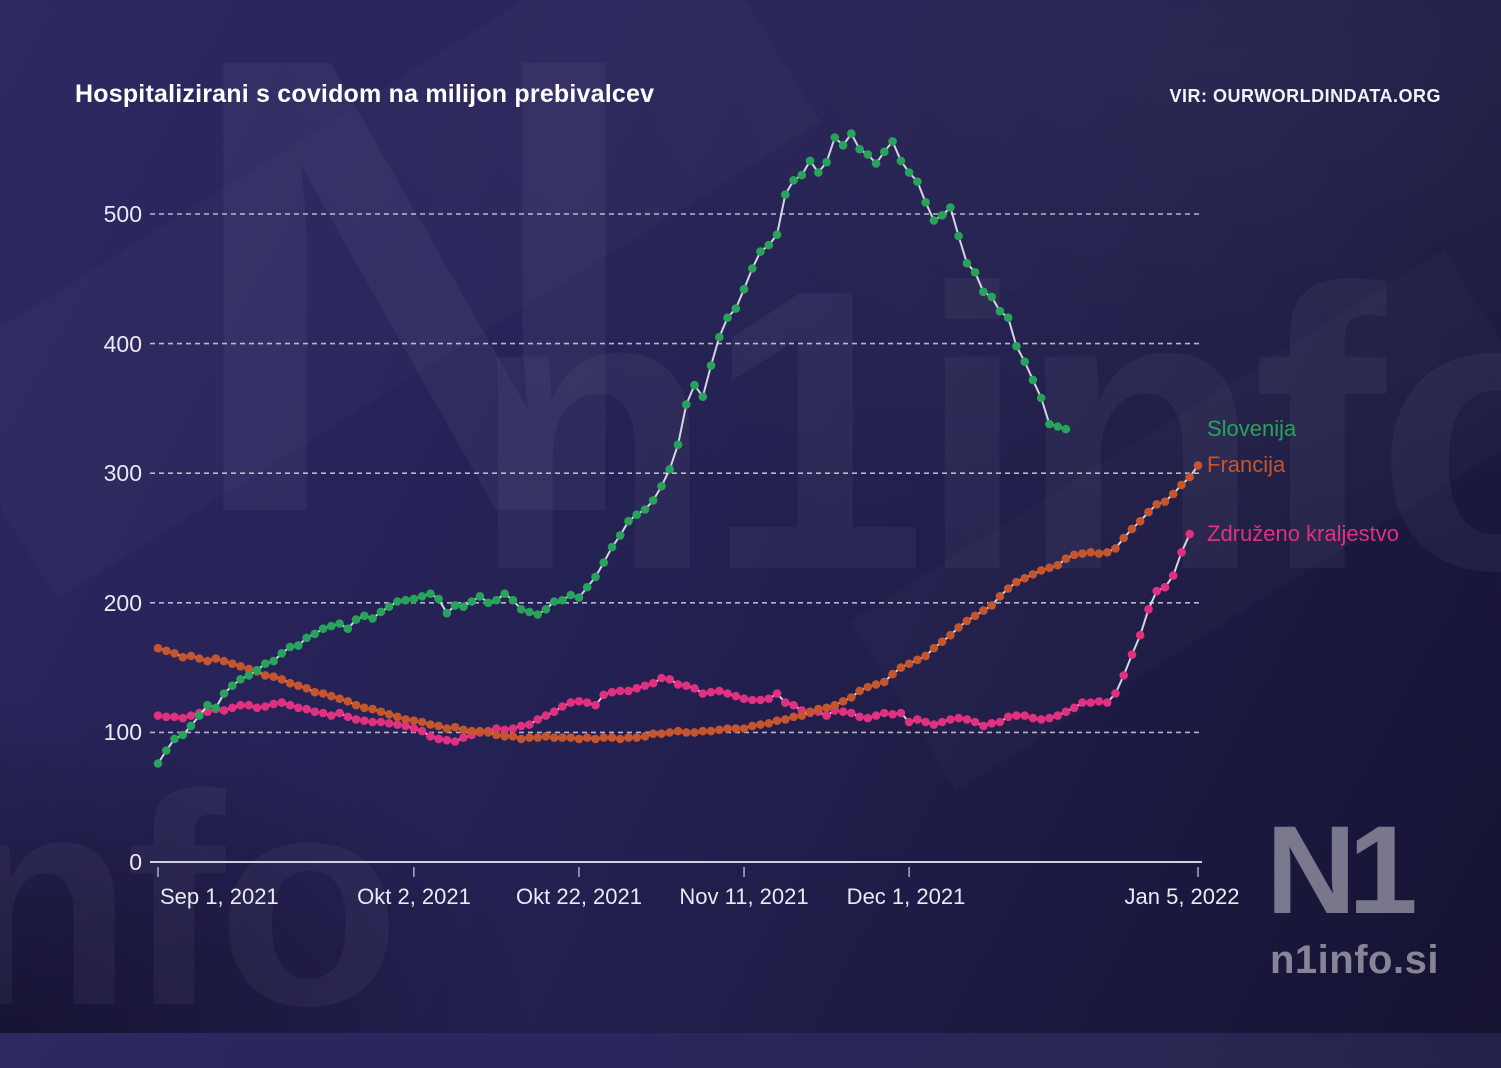 The width and height of the screenshot is (1501, 1068). What do you see at coordinates (1182, 896) in the screenshot?
I see `x-axis-label-jan5: Jan 5, 2022` at bounding box center [1182, 896].